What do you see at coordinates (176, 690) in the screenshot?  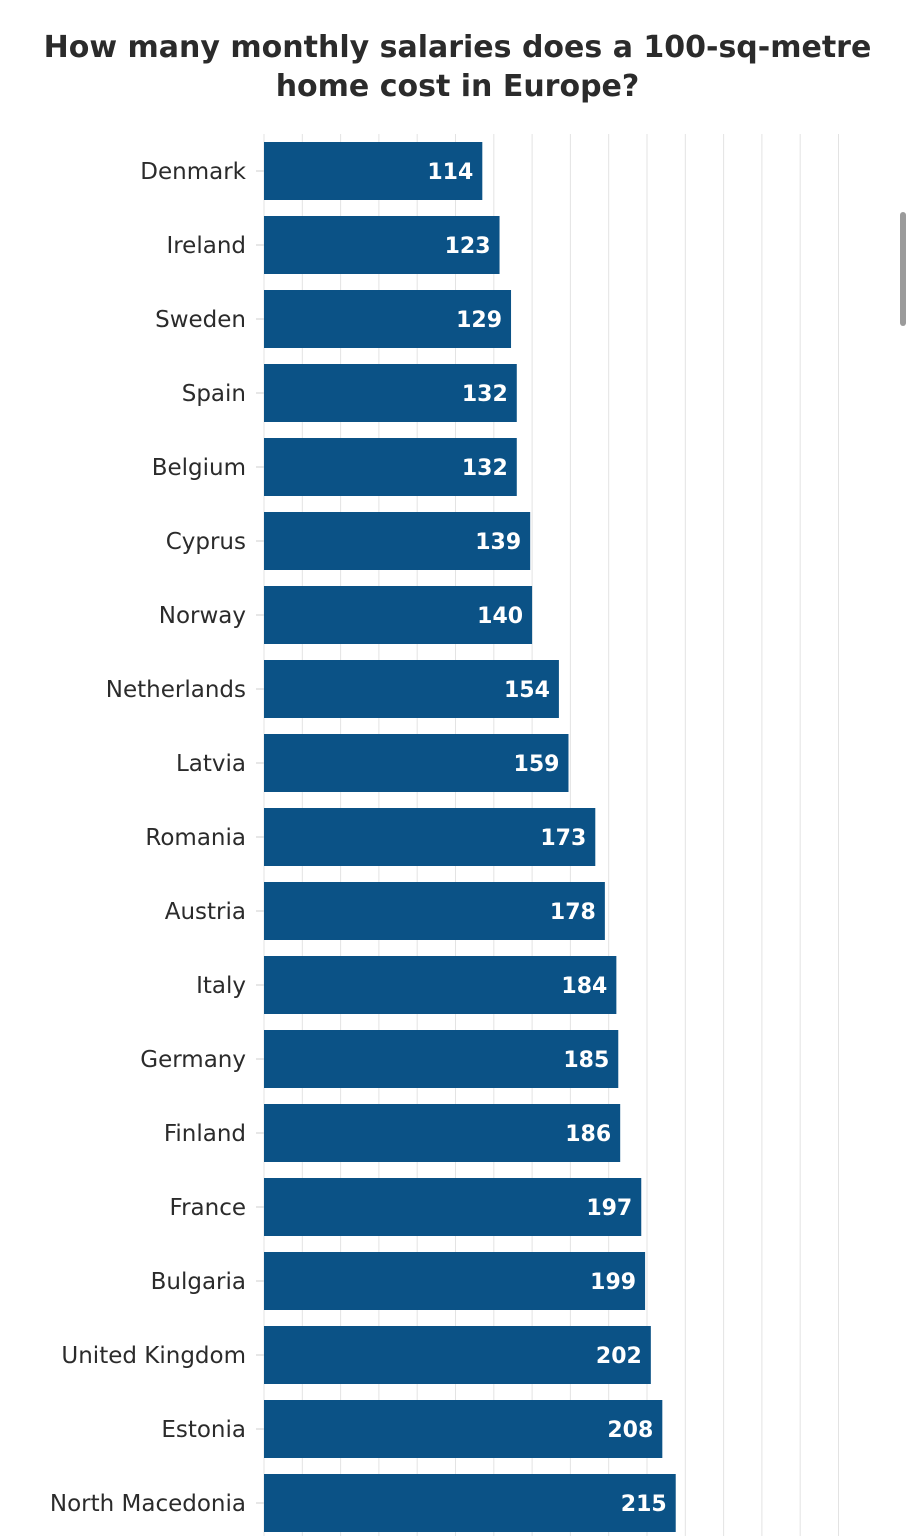 I see `category-label: Netherlands` at bounding box center [176, 690].